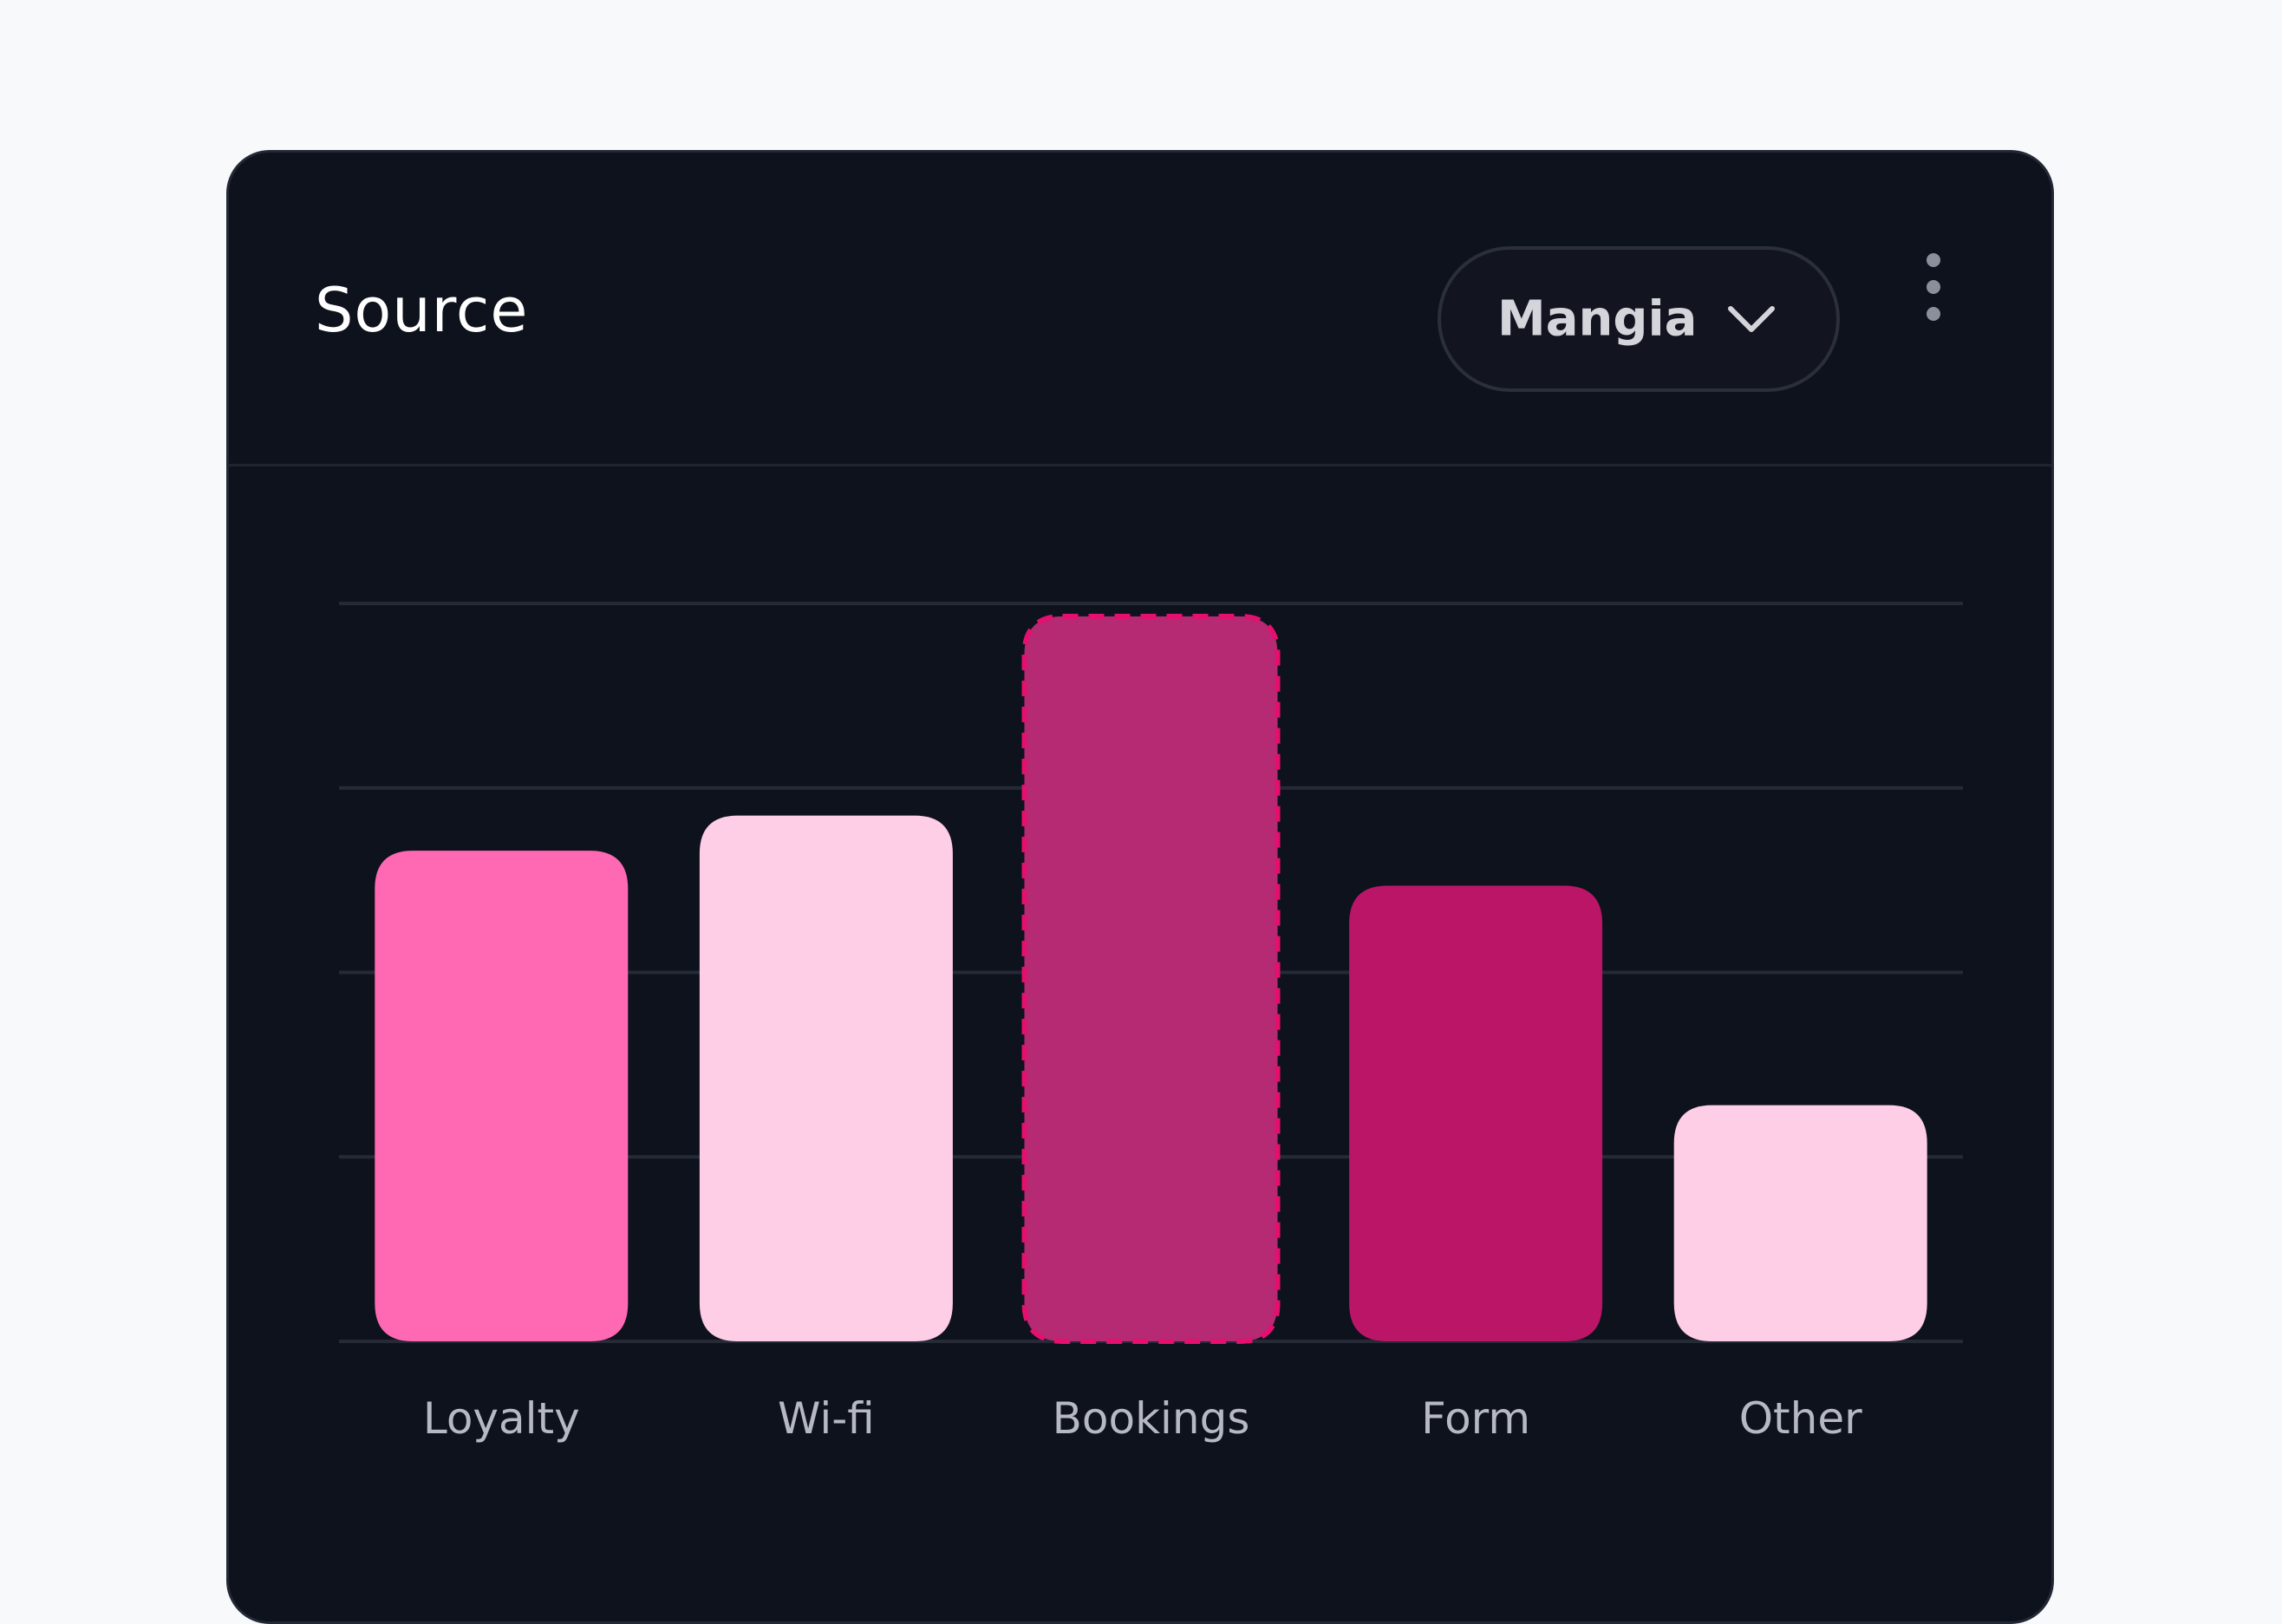 The height and width of the screenshot is (1624, 2282). I want to click on chevron-down-icon, so click(1751, 319).